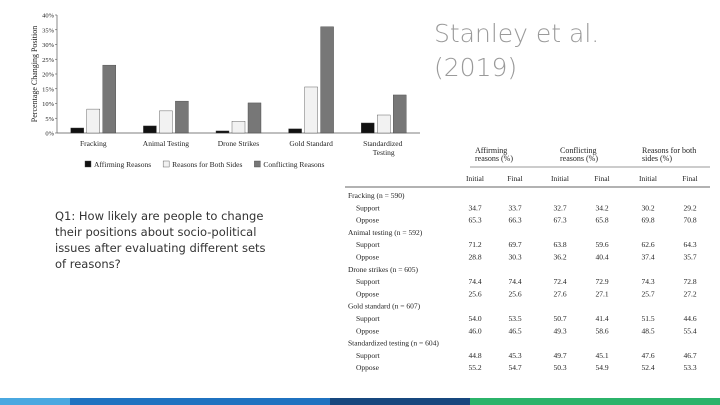  What do you see at coordinates (559, 293) in the screenshot?
I see `cell: 27.6` at bounding box center [559, 293].